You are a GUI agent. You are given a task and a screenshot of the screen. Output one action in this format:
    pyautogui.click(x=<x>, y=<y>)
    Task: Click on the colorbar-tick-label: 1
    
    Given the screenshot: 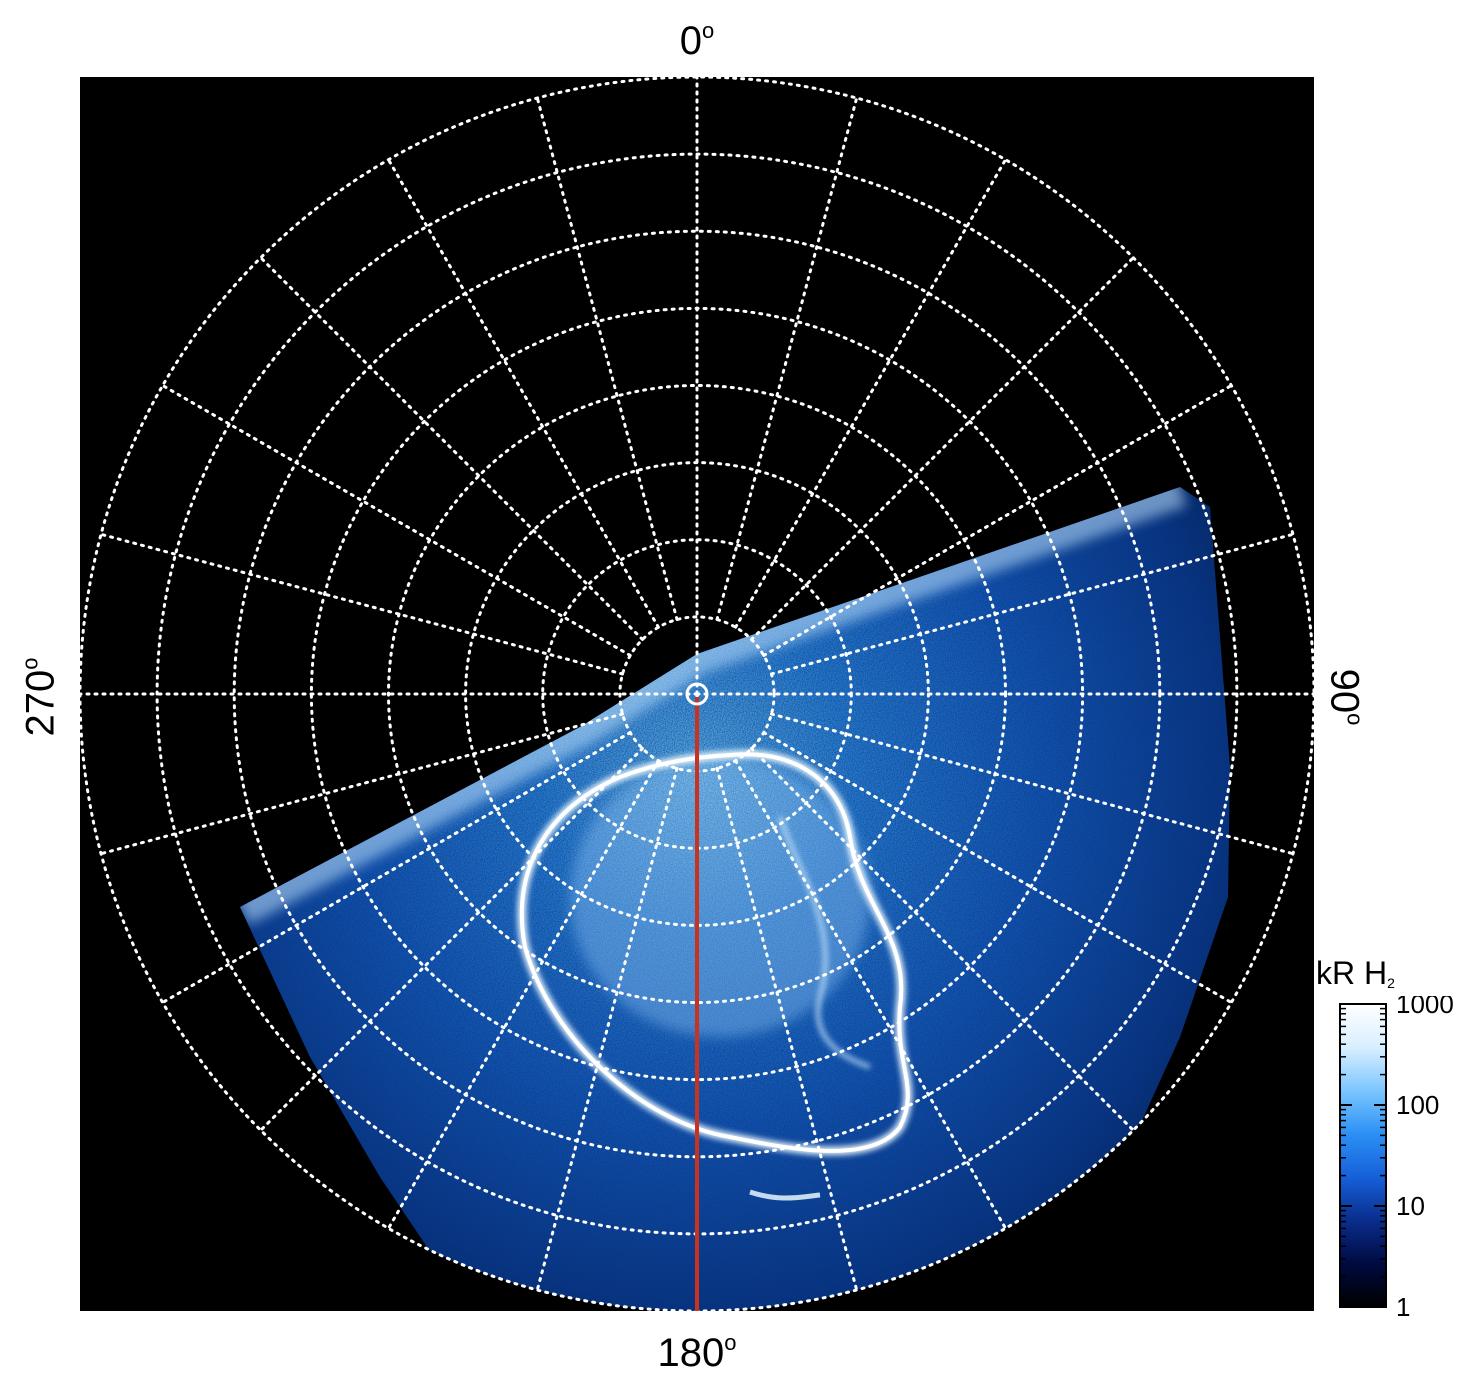 What is the action you would take?
    pyautogui.click(x=1403, y=1304)
    